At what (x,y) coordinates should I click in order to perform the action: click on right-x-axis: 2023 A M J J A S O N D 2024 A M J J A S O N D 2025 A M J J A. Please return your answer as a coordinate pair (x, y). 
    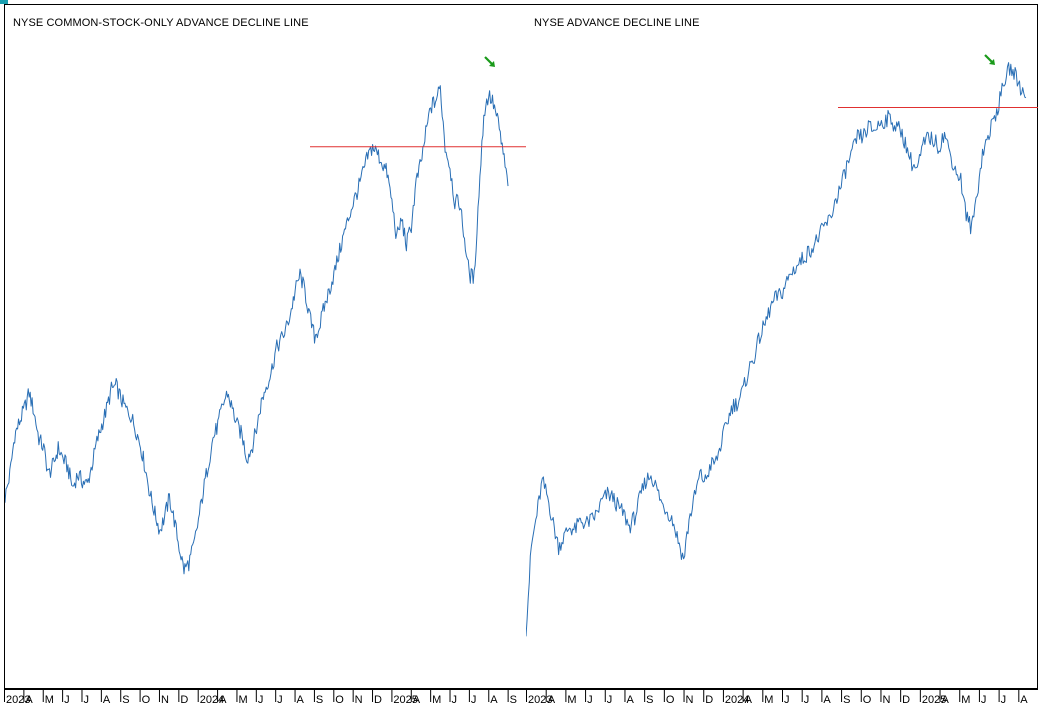
    Looking at the image, I should click on (782, 699).